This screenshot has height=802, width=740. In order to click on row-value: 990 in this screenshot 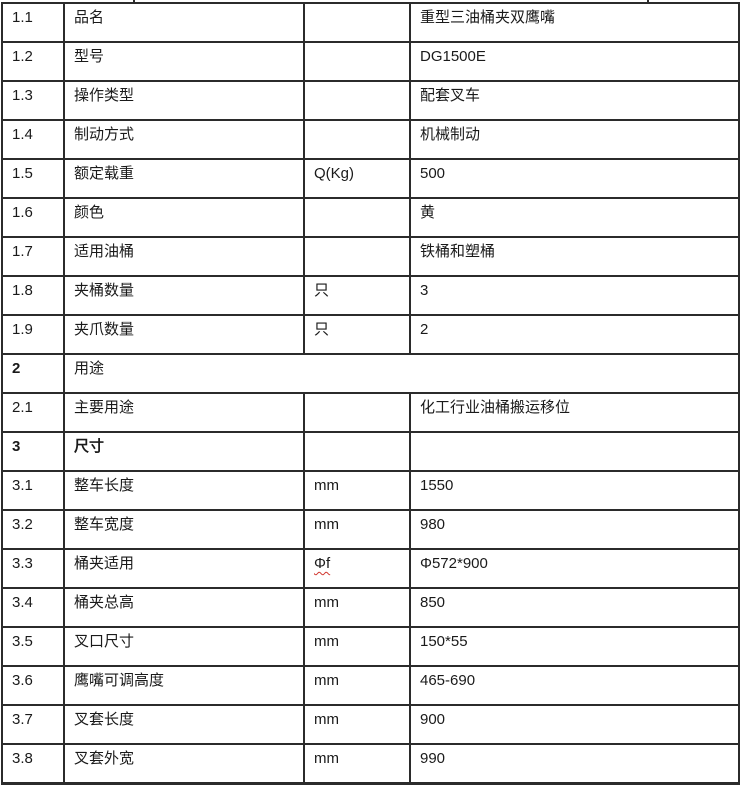, I will do `click(574, 764)`.